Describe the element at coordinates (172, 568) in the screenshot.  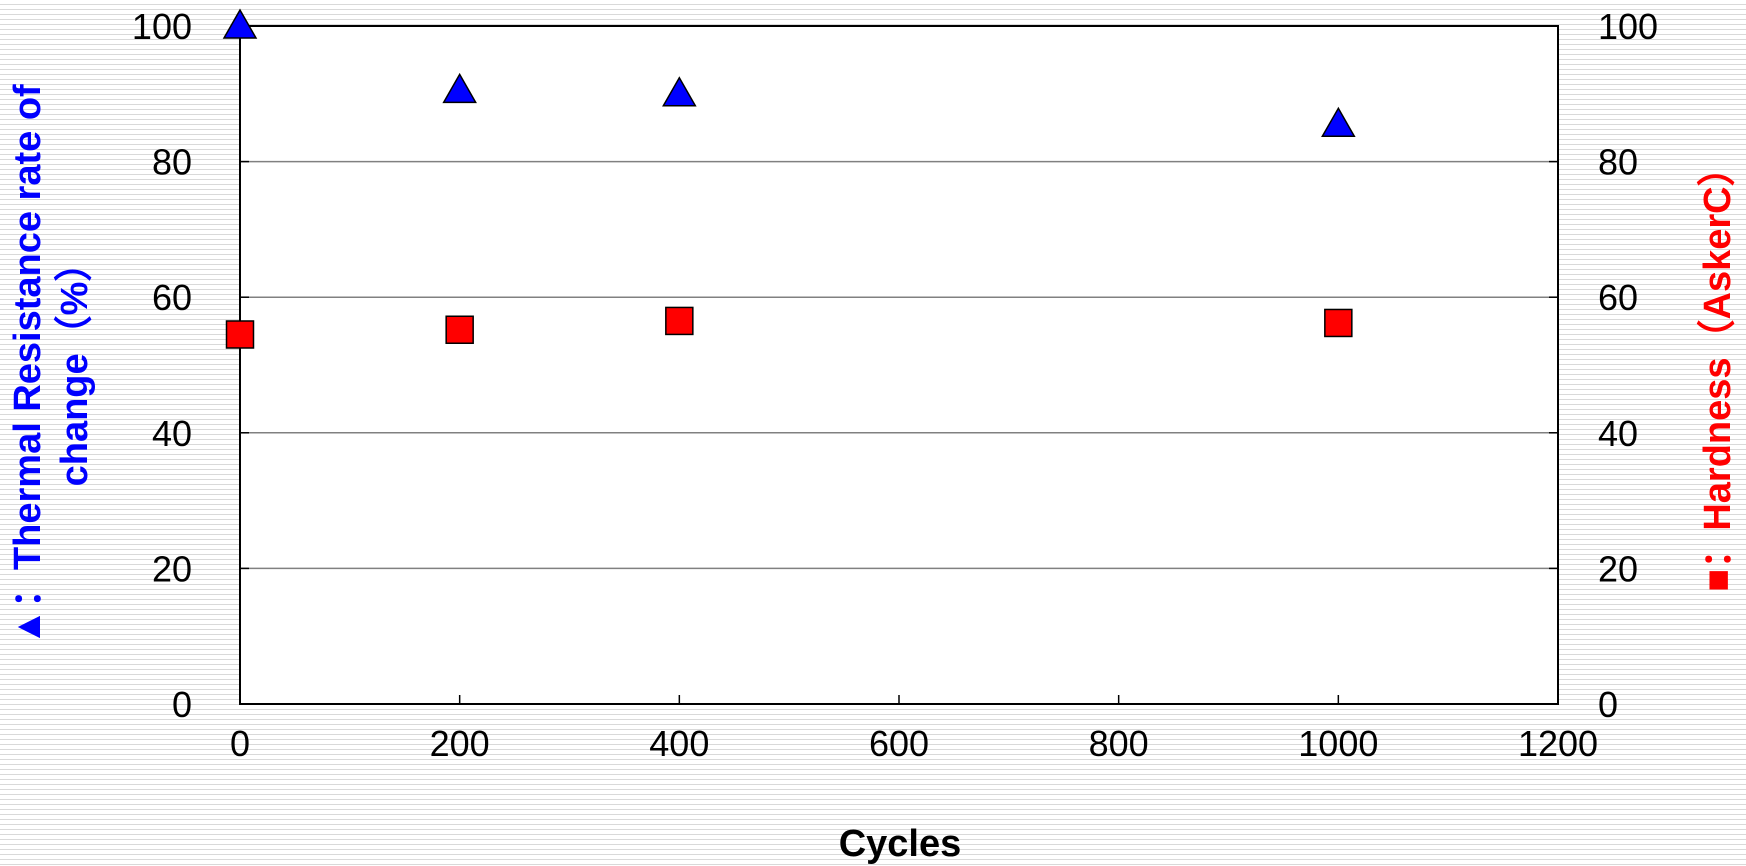
I see `left-y-tick-label: 20` at that location.